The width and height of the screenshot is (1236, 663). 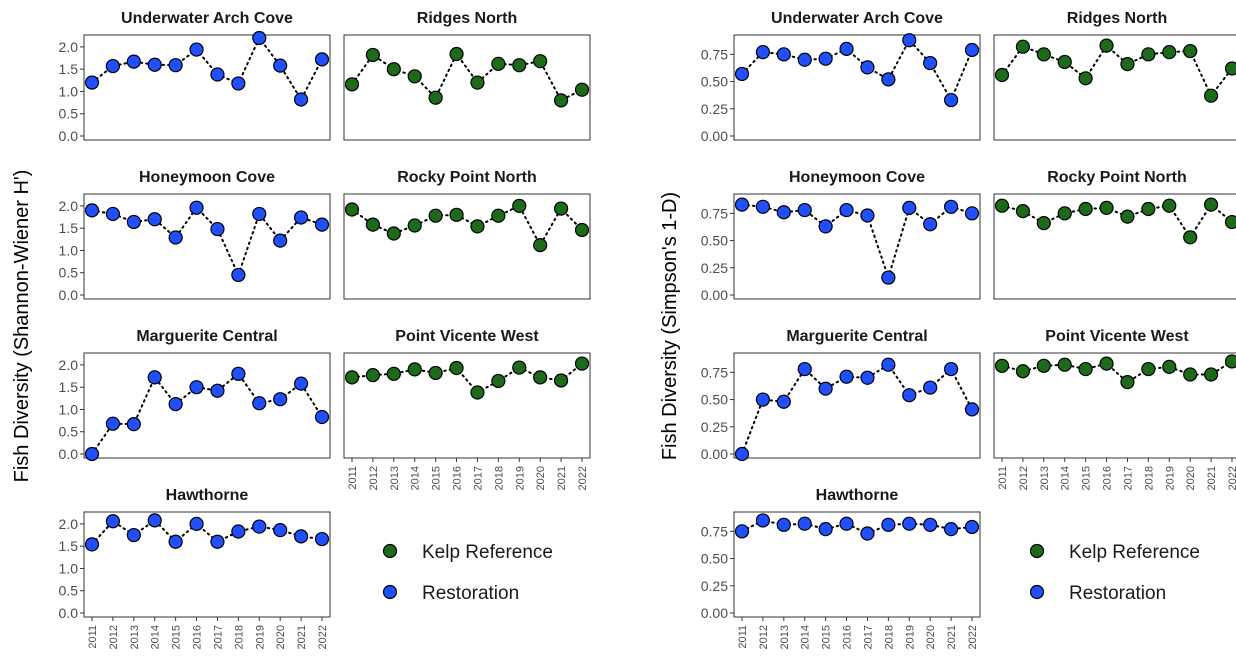 What do you see at coordinates (1170, 478) in the screenshot?
I see `x-tick-label: 2019` at bounding box center [1170, 478].